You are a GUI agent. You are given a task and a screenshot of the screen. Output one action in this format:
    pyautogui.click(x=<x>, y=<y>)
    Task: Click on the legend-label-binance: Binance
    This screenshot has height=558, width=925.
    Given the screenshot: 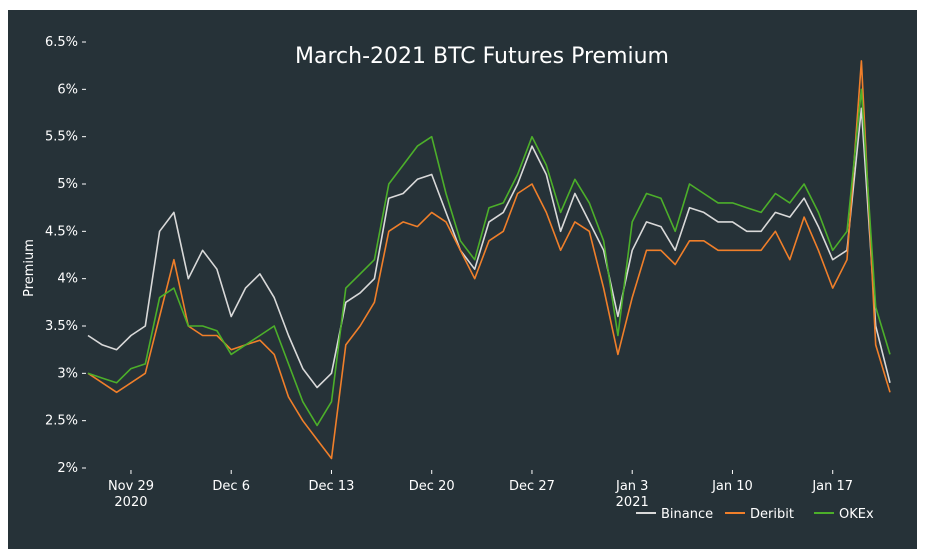 What is the action you would take?
    pyautogui.click(x=687, y=514)
    